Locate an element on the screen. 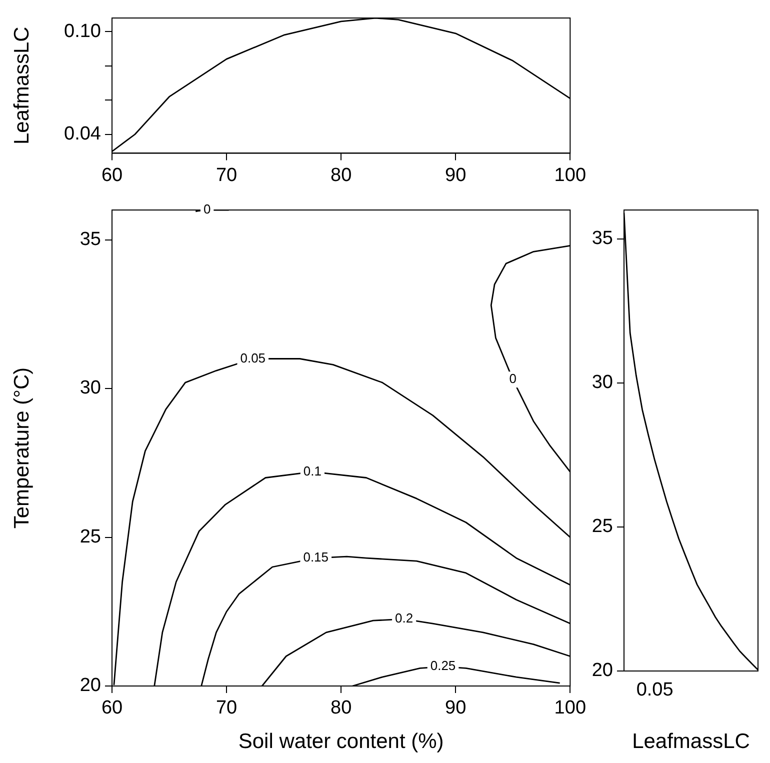 This screenshot has width=770, height=763. y-tick-label: 0.10 is located at coordinates (82, 31).